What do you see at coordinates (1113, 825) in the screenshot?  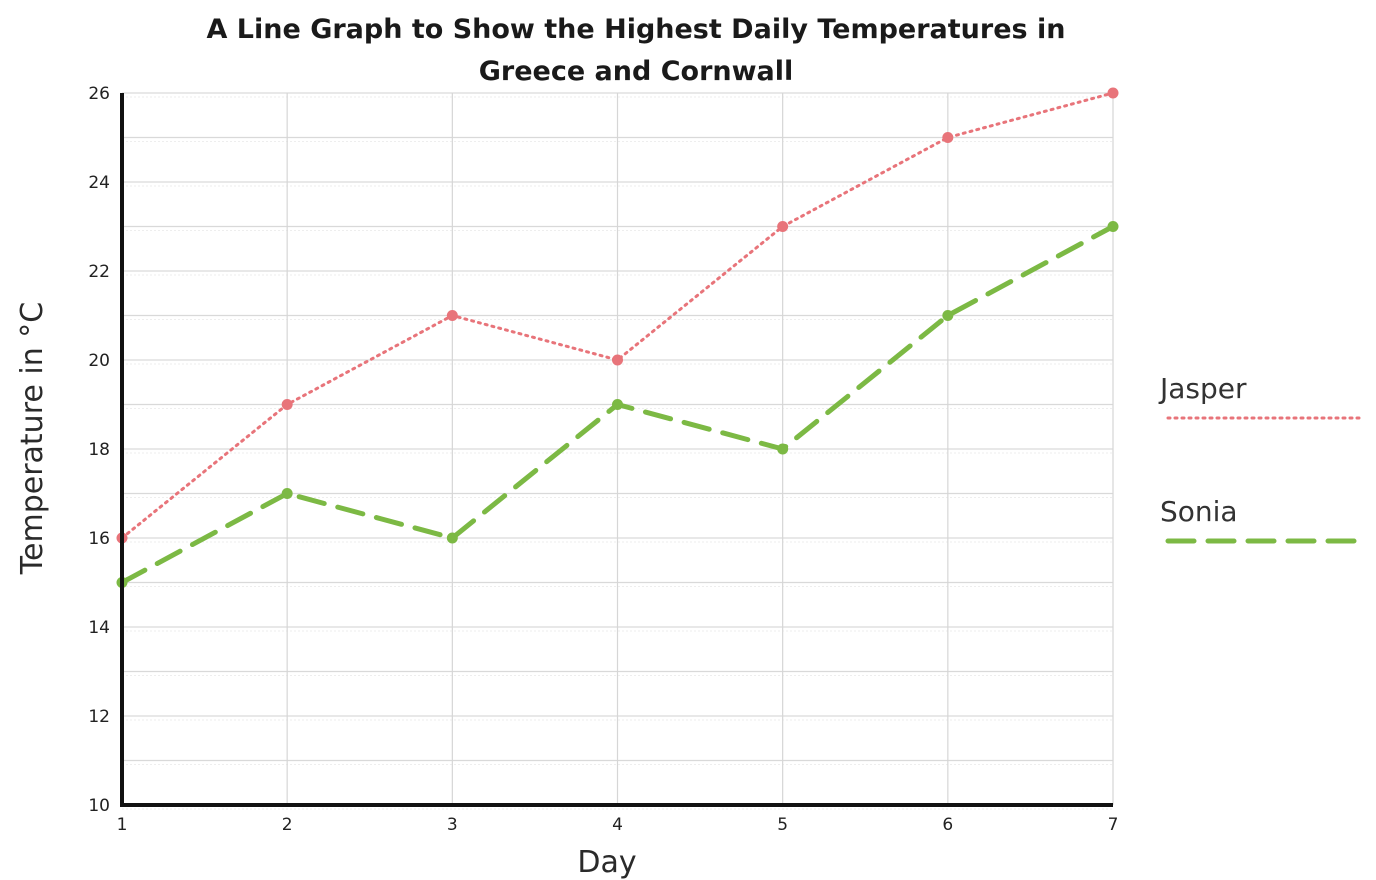 I see `x-tick-label: 7` at bounding box center [1113, 825].